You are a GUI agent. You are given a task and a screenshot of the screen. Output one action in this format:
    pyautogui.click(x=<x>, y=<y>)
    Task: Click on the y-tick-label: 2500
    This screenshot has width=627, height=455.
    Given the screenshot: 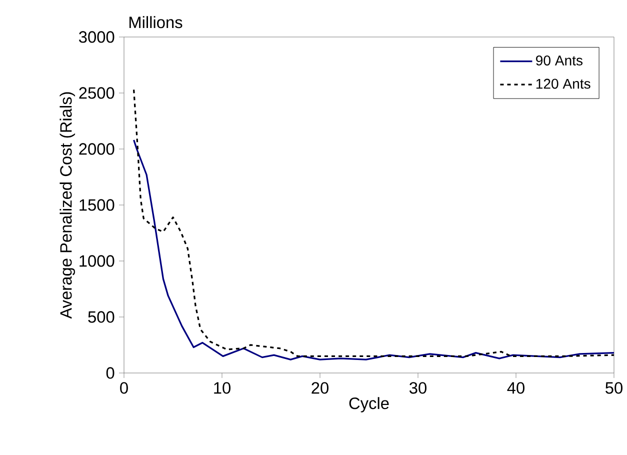 What is the action you would take?
    pyautogui.click(x=96, y=93)
    